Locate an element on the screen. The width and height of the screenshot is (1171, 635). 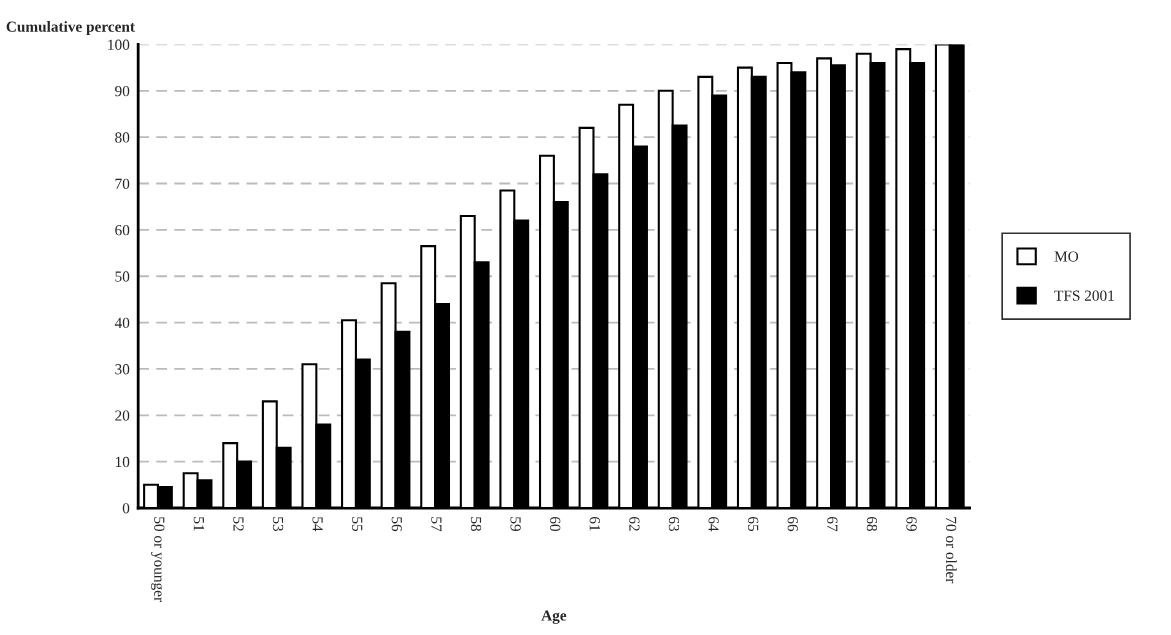
x-tick-label: 50 or younger is located at coordinates (158, 559).